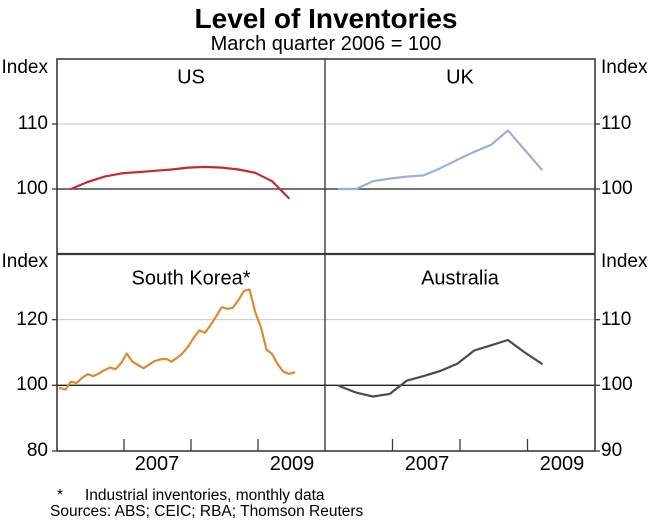 This screenshot has width=652, height=523. Describe the element at coordinates (440, 160) in the screenshot. I see `series-line-uk` at that location.